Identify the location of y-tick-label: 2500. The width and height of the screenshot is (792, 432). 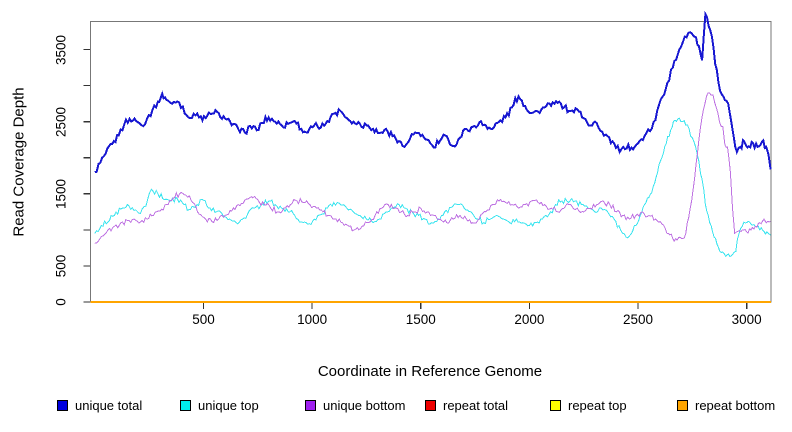
(61, 121).